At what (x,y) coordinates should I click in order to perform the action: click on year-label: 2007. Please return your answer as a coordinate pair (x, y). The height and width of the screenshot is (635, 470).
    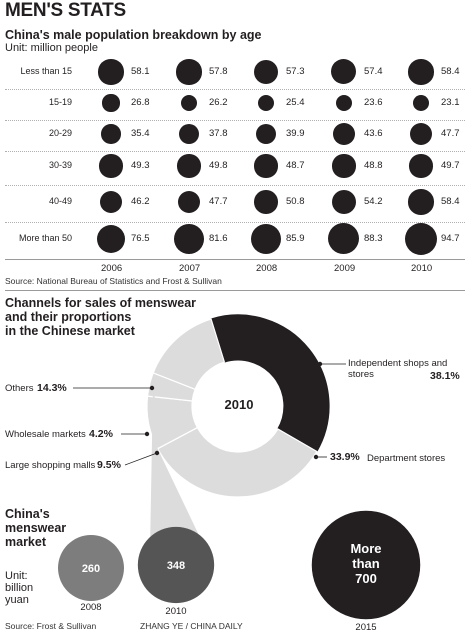
    Looking at the image, I should click on (190, 268).